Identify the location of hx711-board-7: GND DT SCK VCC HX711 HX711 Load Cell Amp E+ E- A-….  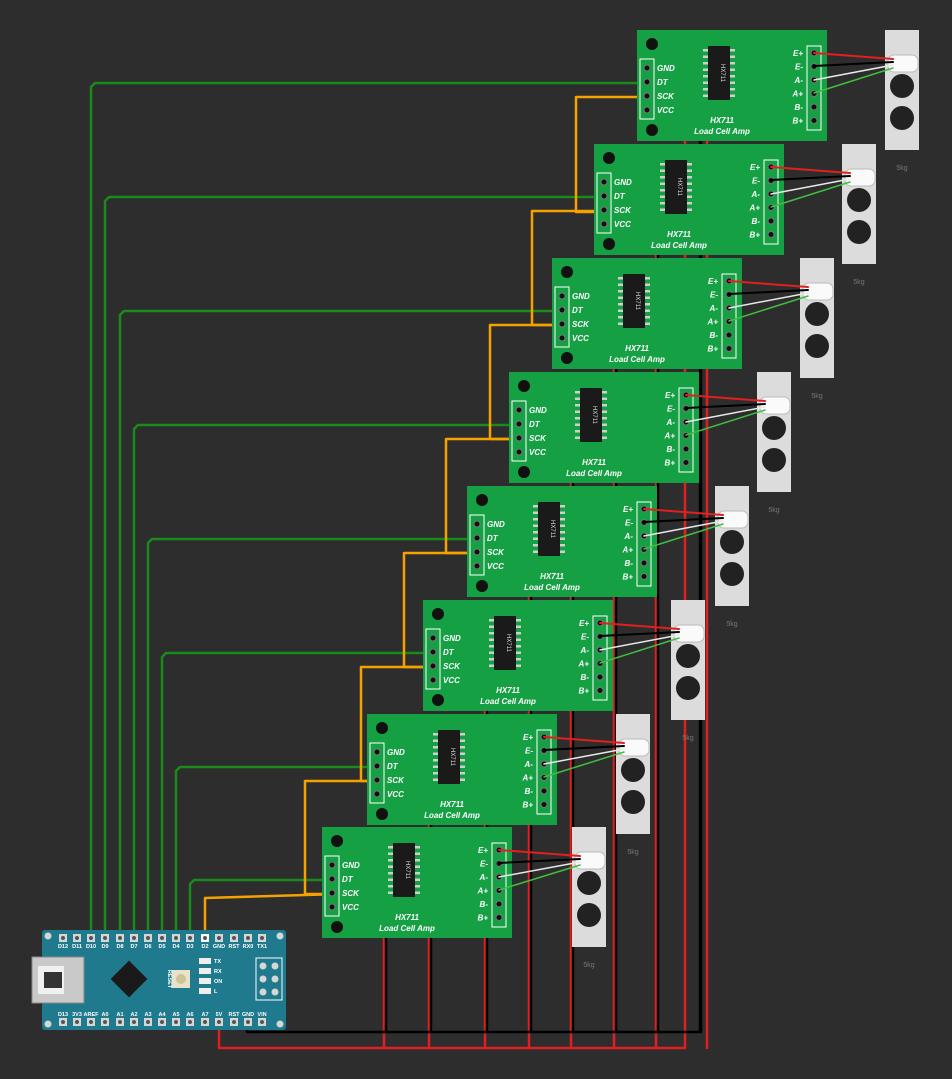
(462, 769).